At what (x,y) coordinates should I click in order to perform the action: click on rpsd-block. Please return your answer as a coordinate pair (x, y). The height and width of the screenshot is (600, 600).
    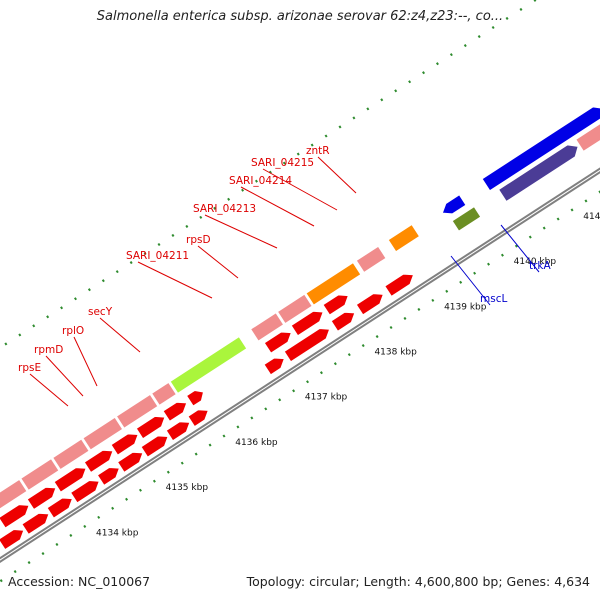
    Looking at the image, I should click on (333, 284).